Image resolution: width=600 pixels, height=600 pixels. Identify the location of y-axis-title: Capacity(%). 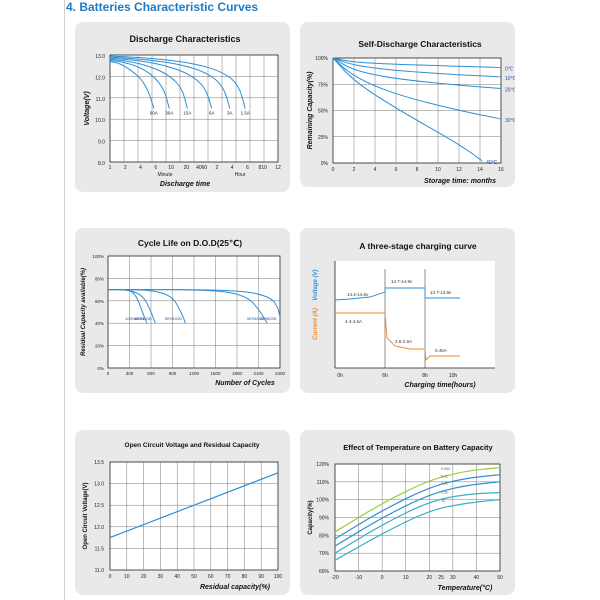
(311, 517).